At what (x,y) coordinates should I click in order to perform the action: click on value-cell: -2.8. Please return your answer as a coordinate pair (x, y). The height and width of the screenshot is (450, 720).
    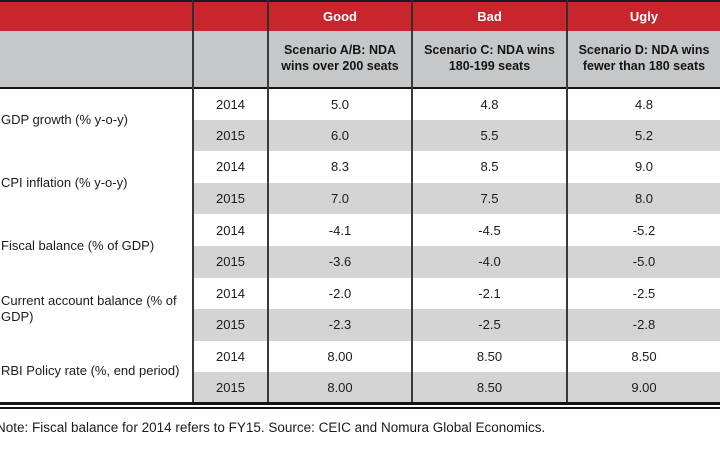
    Looking at the image, I should click on (643, 325).